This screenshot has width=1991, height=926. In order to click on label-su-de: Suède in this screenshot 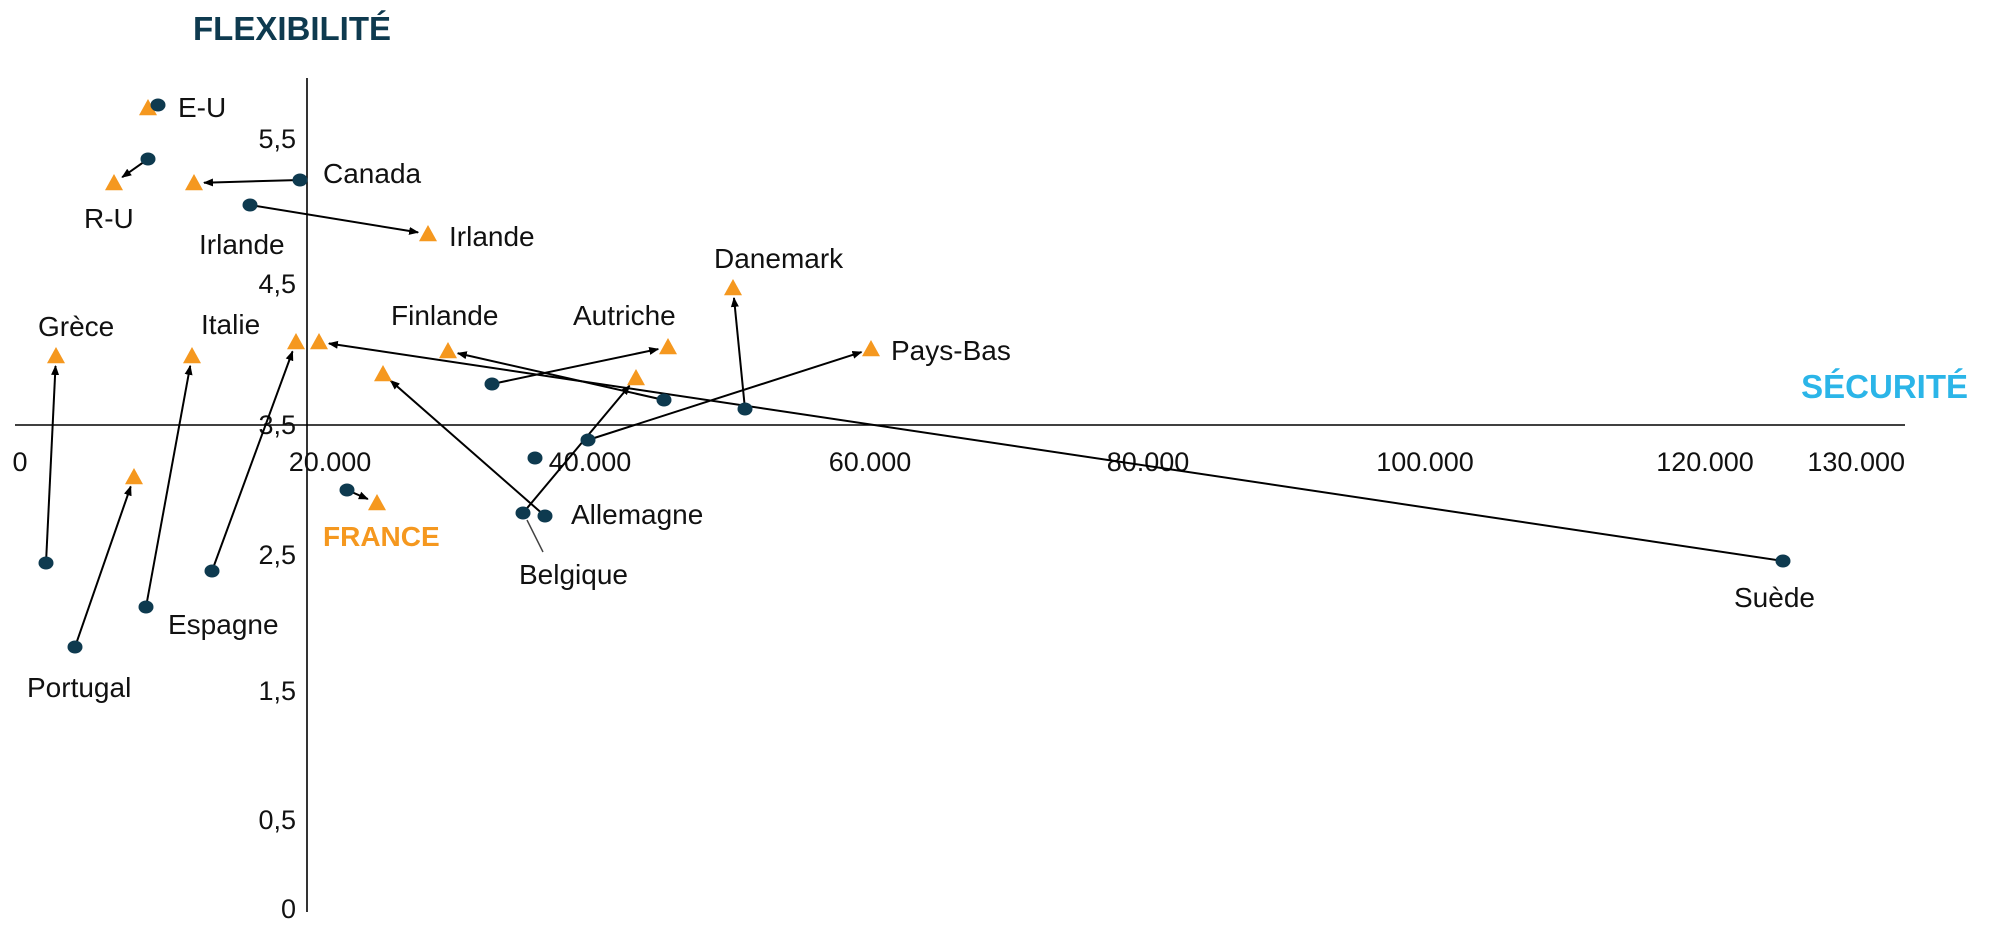, I will do `click(1774, 597)`.